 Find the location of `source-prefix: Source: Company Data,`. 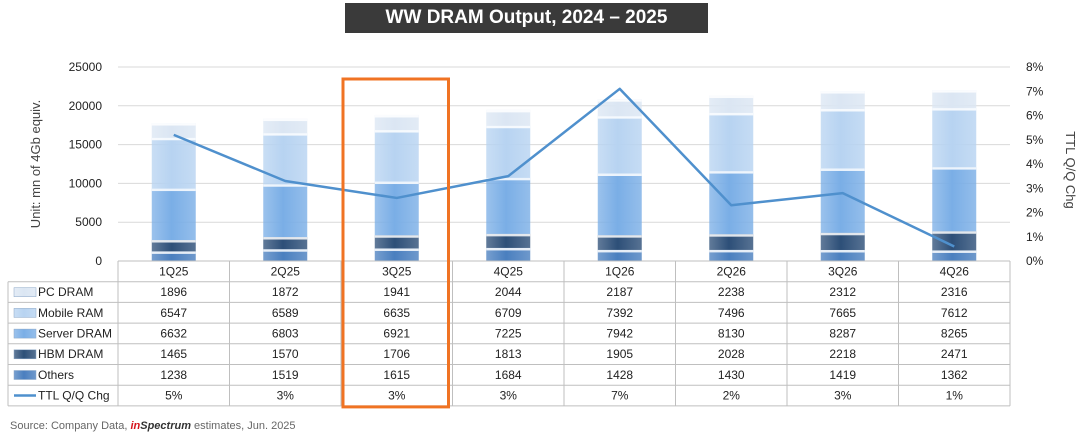

source-prefix: Source: Company Data, is located at coordinates (70, 426).